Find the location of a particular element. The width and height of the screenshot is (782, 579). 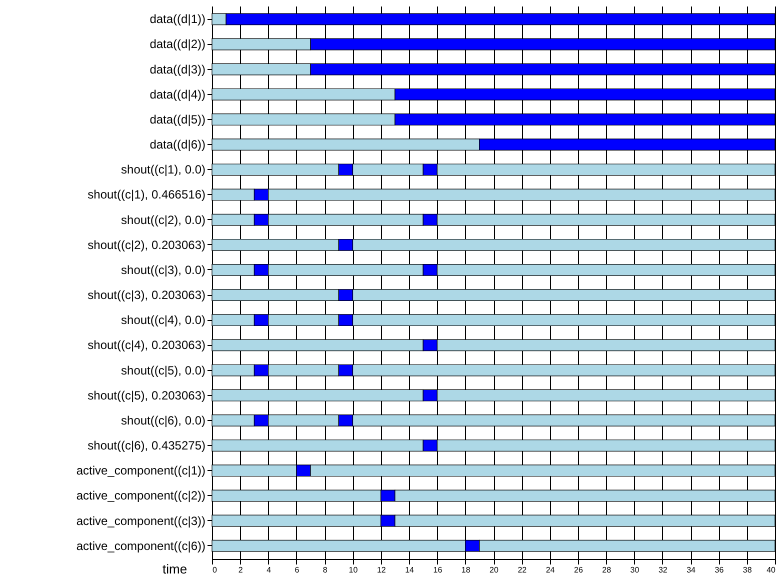

y-tick-label: data((d|4)) is located at coordinates (178, 94).